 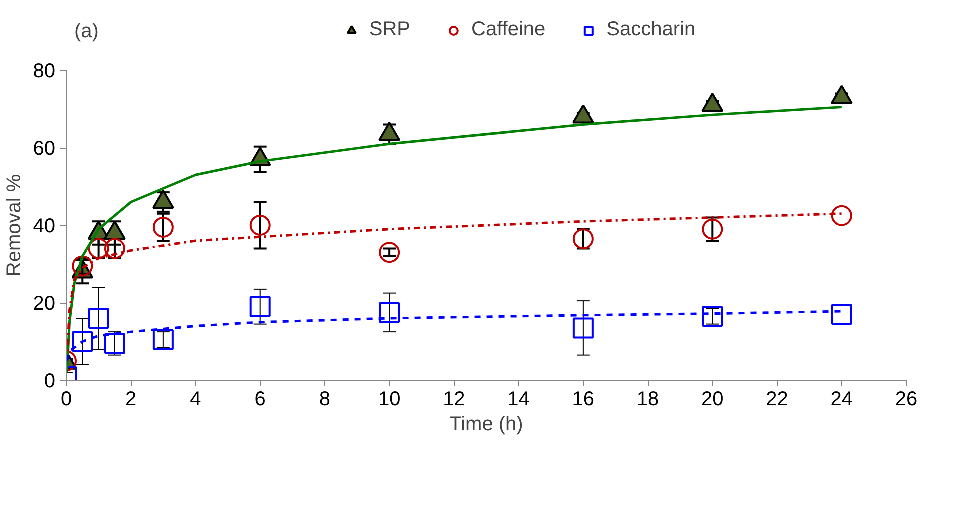 I want to click on y-axis-title: Removal %, so click(x=14, y=225).